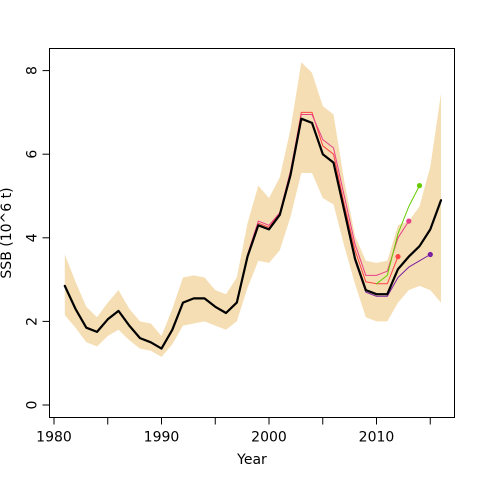 The image size is (480, 480). What do you see at coordinates (377, 438) in the screenshot?
I see `x-tick-label: 2010` at bounding box center [377, 438].